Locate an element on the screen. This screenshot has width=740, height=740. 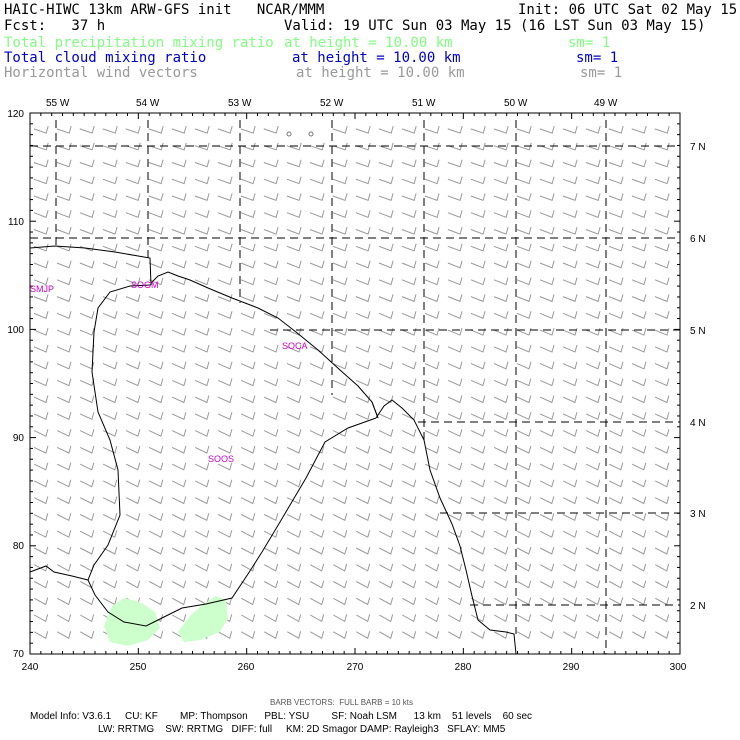
x-tick-label: 240 is located at coordinates (30, 667).